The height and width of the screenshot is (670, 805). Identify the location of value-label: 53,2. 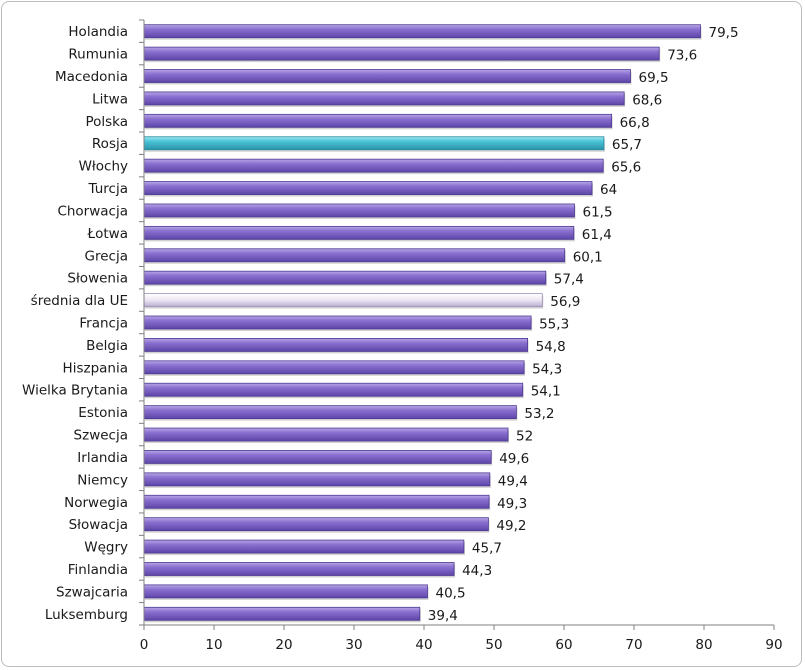
(539, 414).